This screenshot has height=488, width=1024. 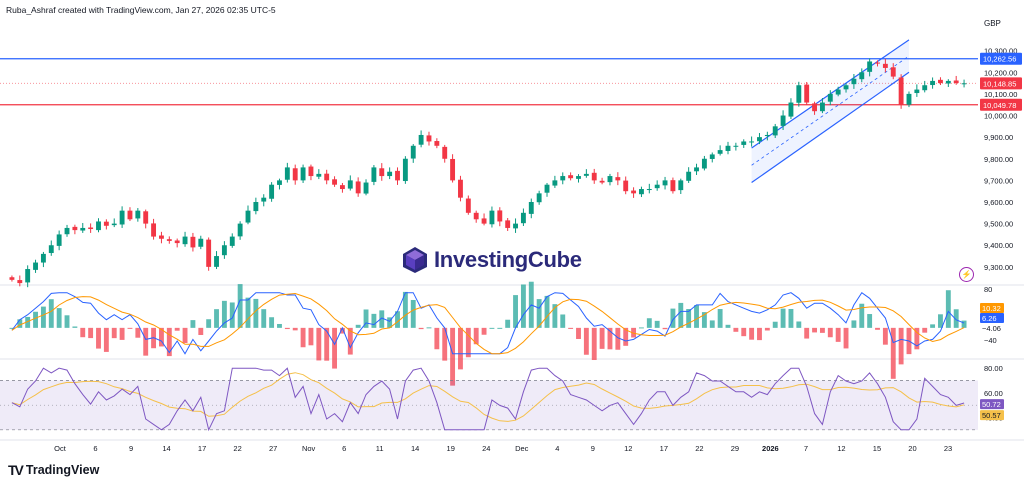 I want to click on tradingview-branding: TV TradingView, so click(x=53, y=470).